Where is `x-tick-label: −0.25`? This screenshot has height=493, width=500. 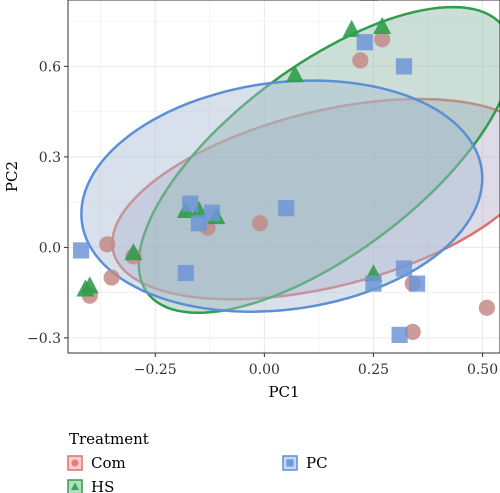
x-tick-label: −0.25 is located at coordinates (155, 370).